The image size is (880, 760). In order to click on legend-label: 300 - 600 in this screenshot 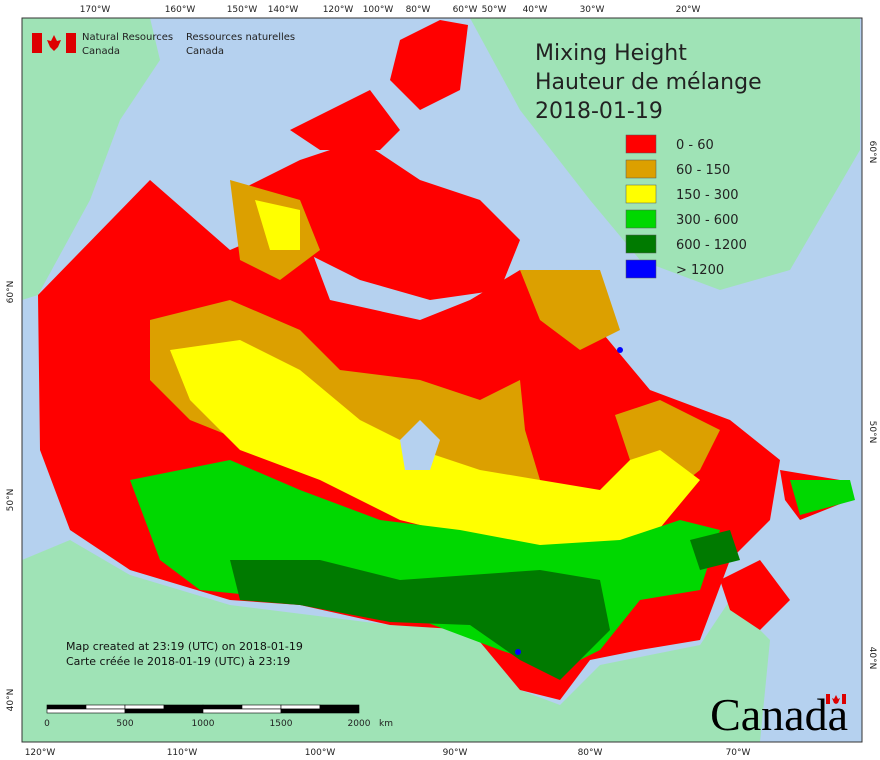, I will do `click(707, 220)`.